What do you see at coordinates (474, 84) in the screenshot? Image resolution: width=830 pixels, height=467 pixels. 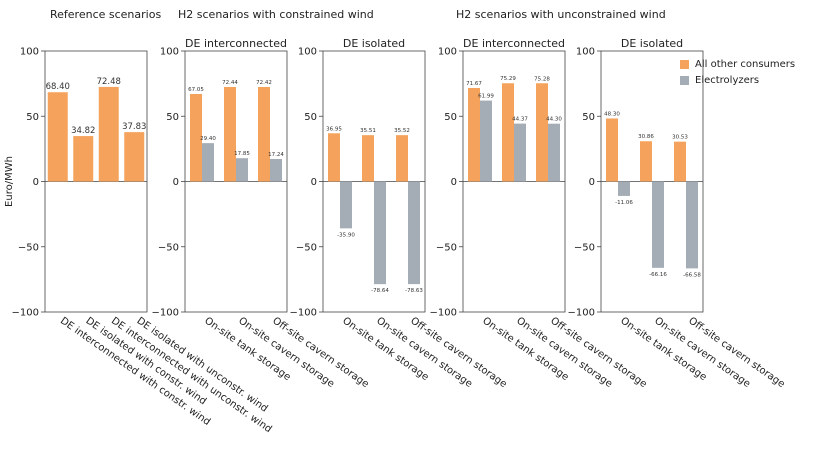 I see `panel-4-data-label-consumers-1: 71.67` at bounding box center [474, 84].